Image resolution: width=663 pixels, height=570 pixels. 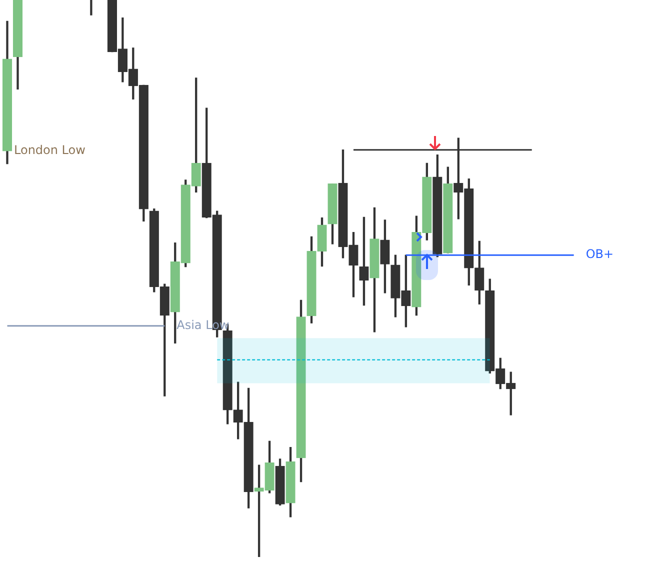 What do you see at coordinates (600, 254) in the screenshot?
I see `series-label: OB+` at bounding box center [600, 254].